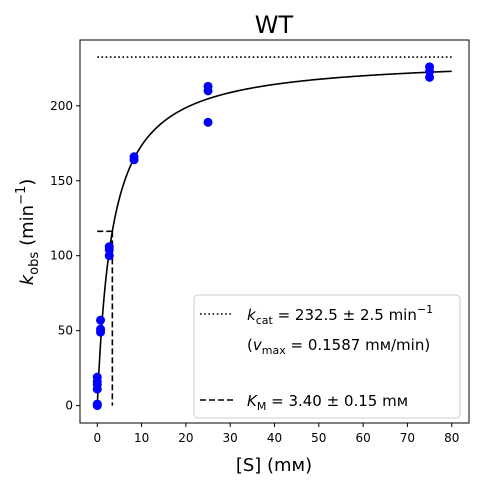 Image resolution: width=477 pixels, height=484 pixels. I want to click on x-tick-label-20: 20, so click(185, 438).